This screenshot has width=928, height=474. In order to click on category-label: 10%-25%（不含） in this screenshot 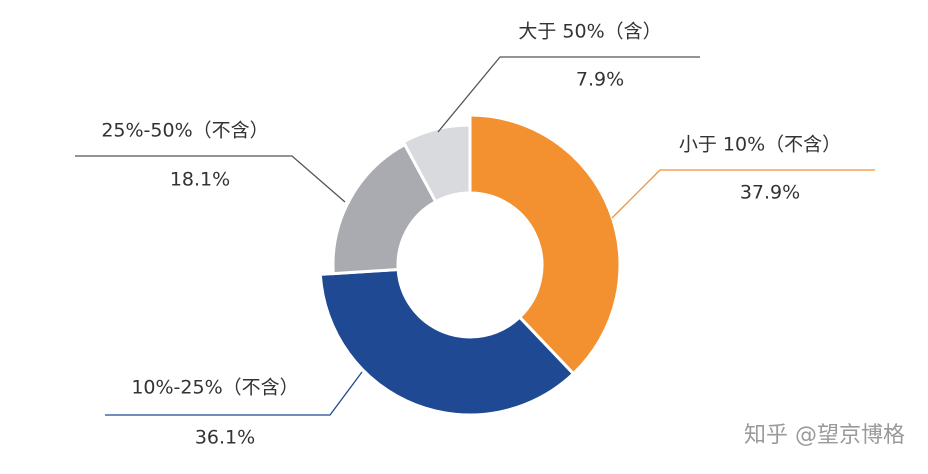, I will do `click(214, 388)`.